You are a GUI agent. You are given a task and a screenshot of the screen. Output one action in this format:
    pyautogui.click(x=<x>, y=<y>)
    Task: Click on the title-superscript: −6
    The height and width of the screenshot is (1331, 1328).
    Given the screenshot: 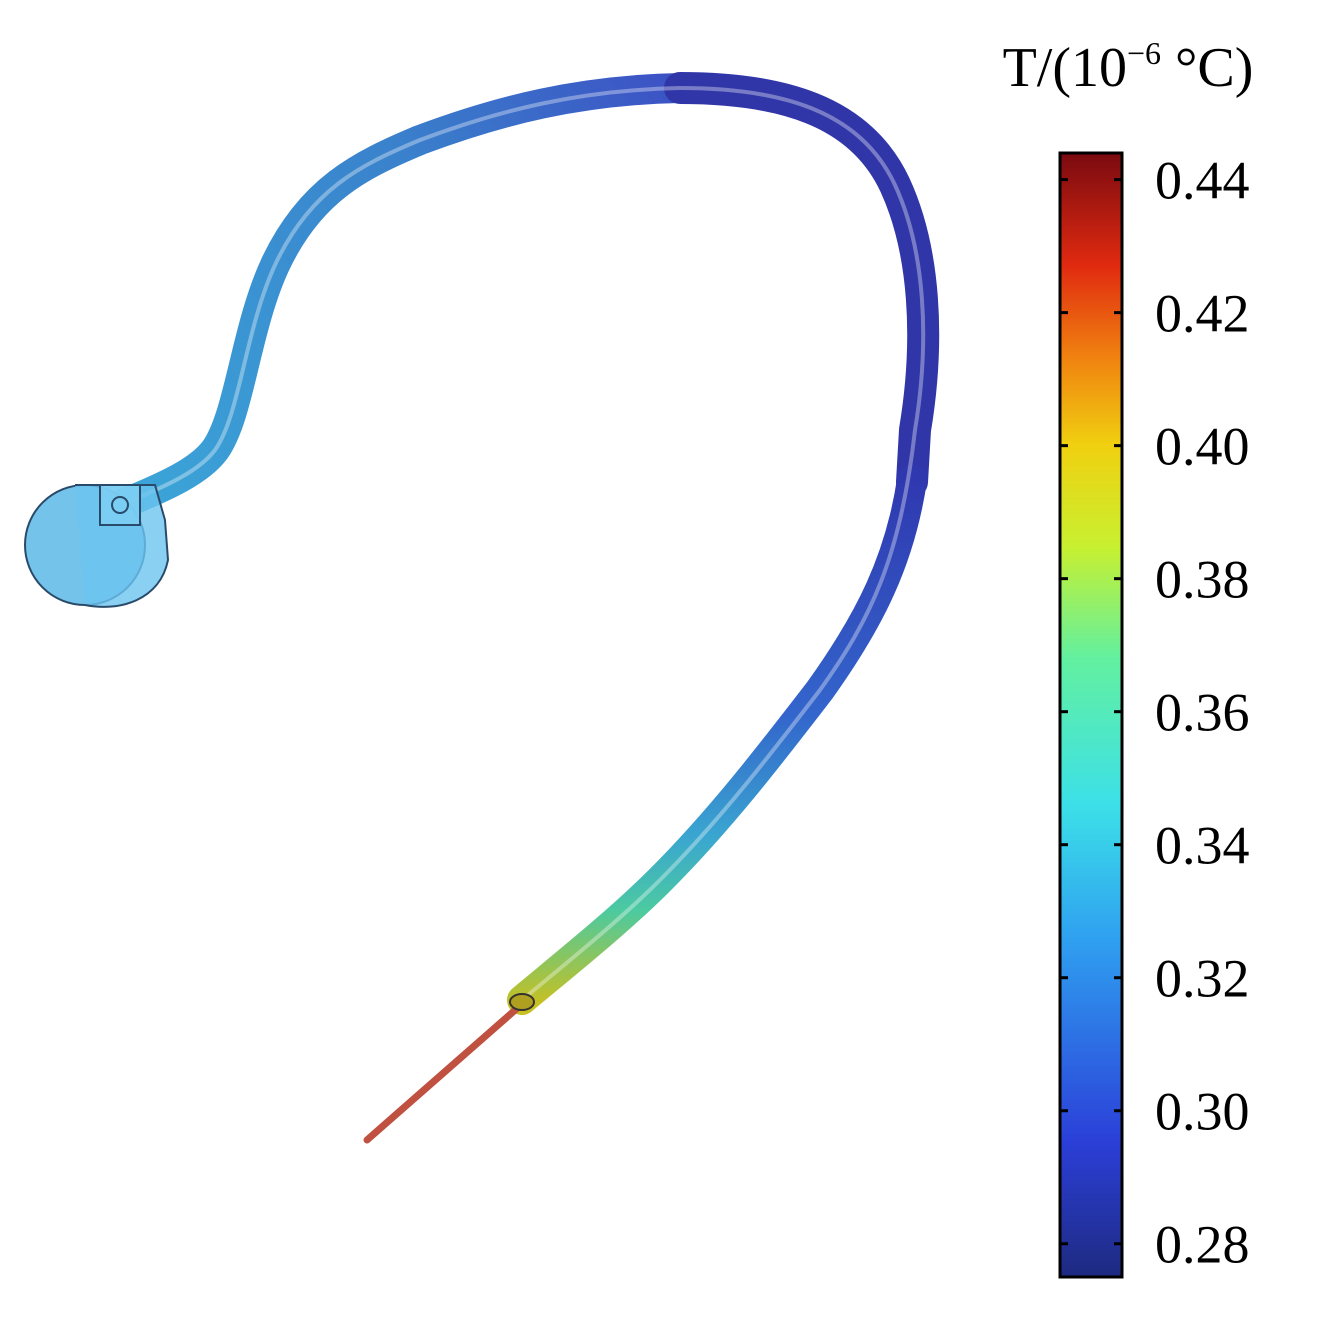 What is the action you would take?
    pyautogui.click(x=1144, y=53)
    